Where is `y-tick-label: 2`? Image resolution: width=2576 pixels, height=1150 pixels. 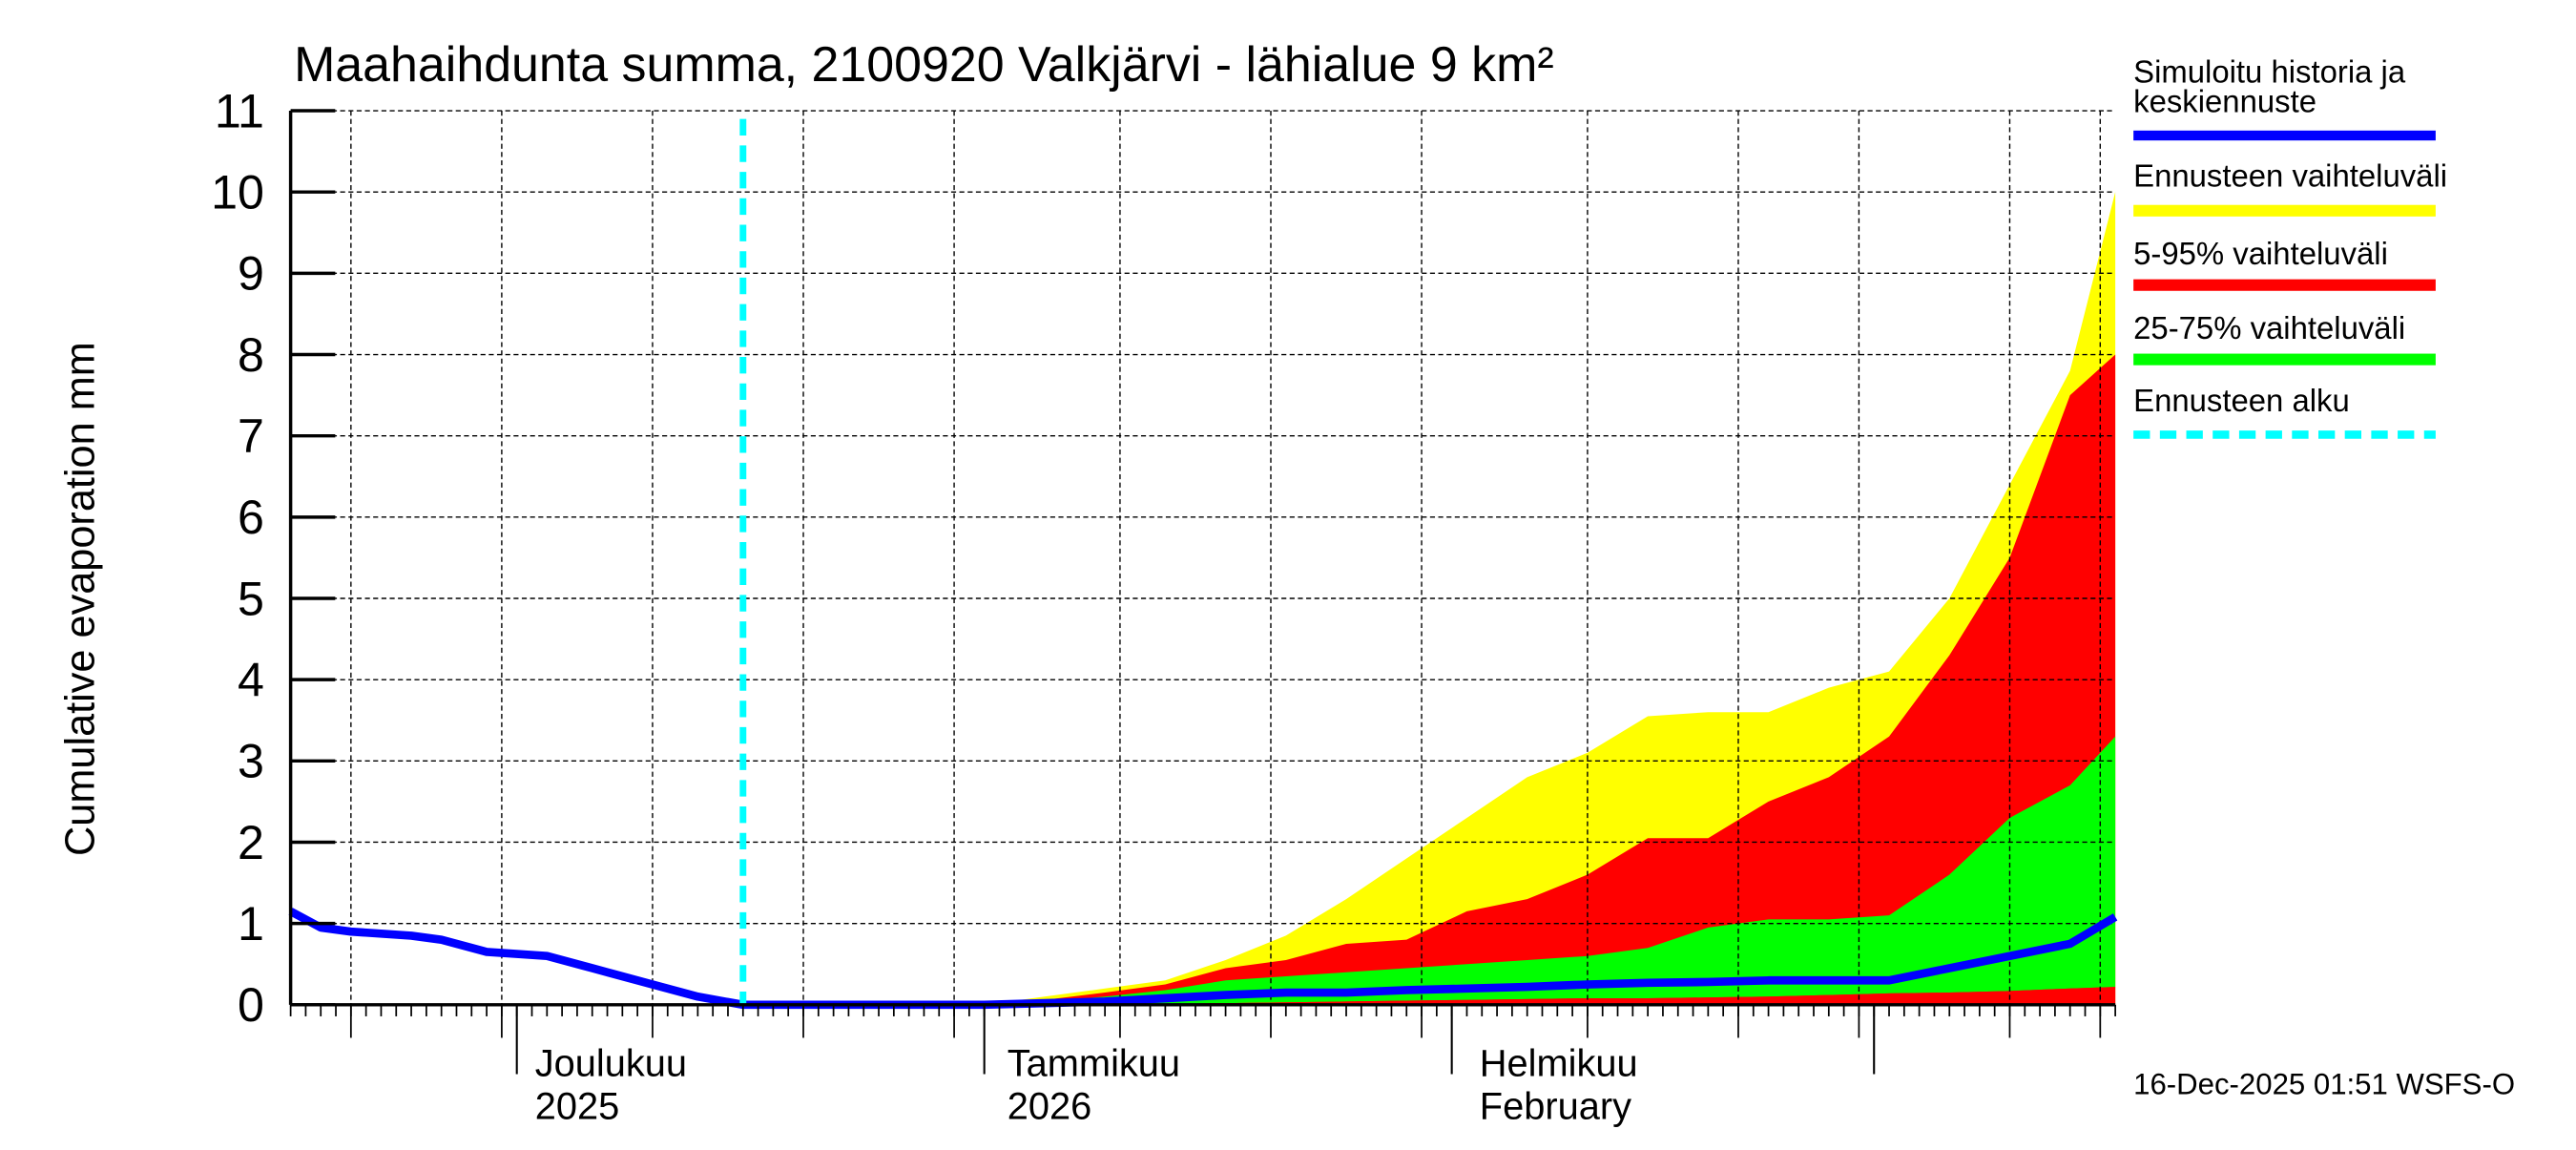
y-tick-label: 2 is located at coordinates (251, 842).